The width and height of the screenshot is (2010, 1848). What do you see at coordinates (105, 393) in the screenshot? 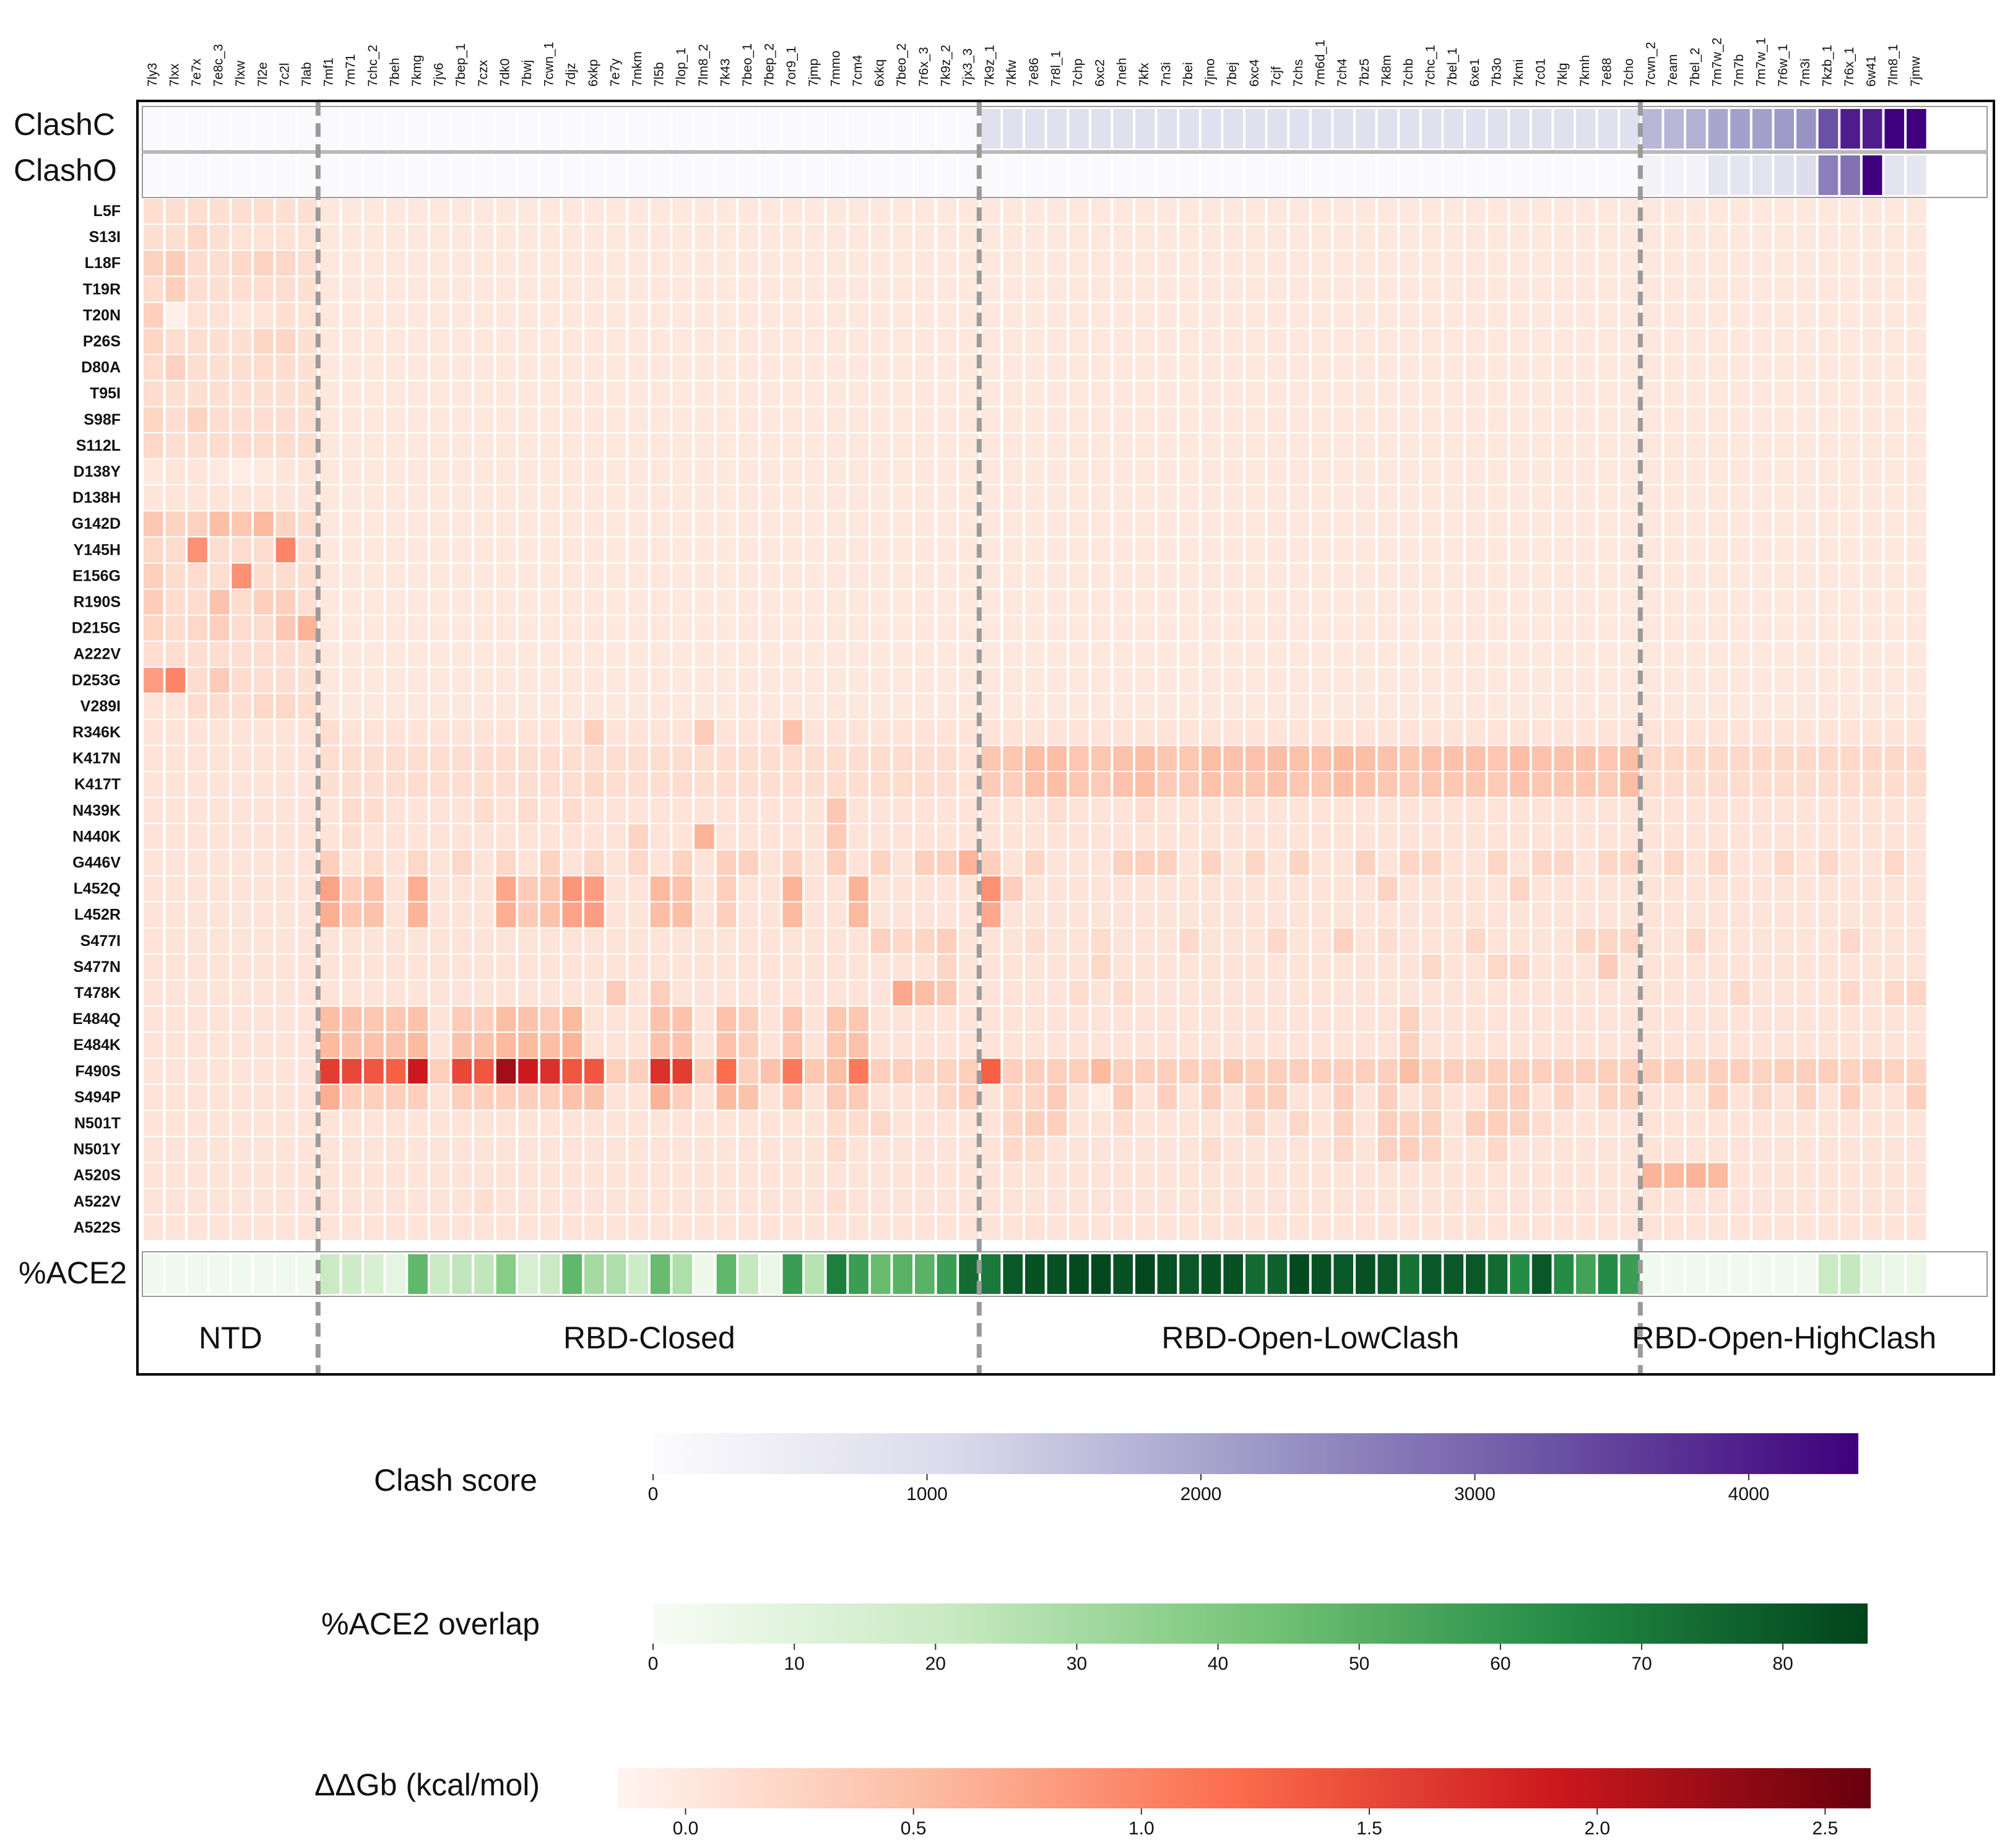
I see `mutation-label: T95I` at bounding box center [105, 393].